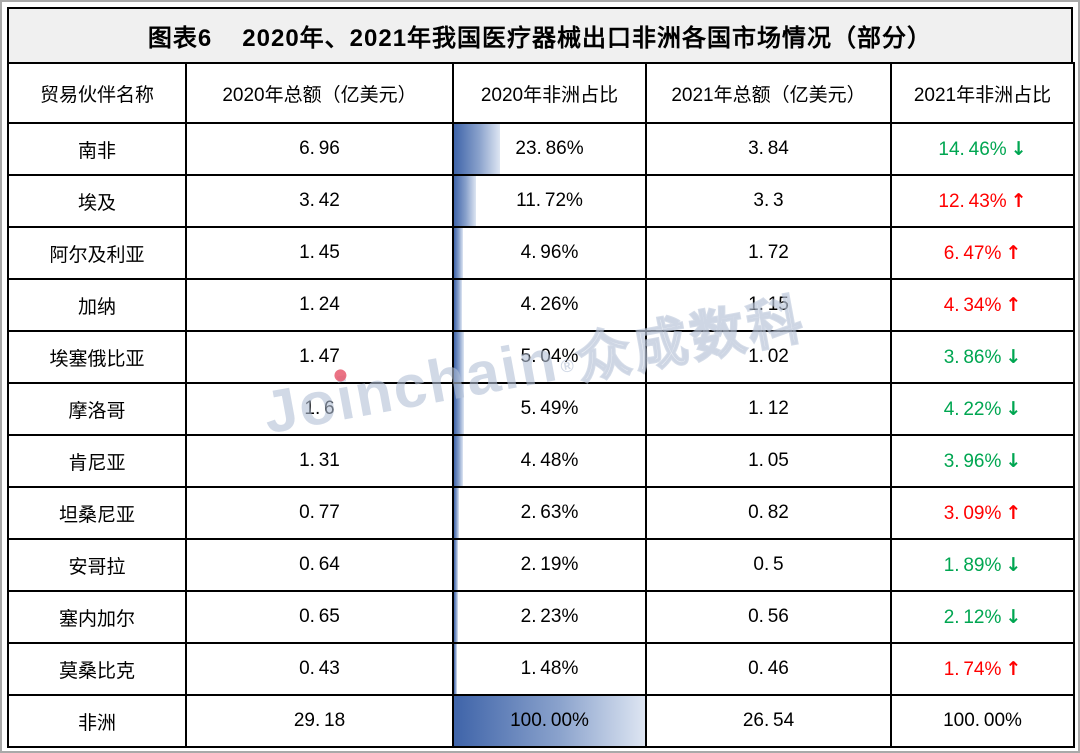  I want to click on share-2020-value: 23. 86%, so click(549, 148).